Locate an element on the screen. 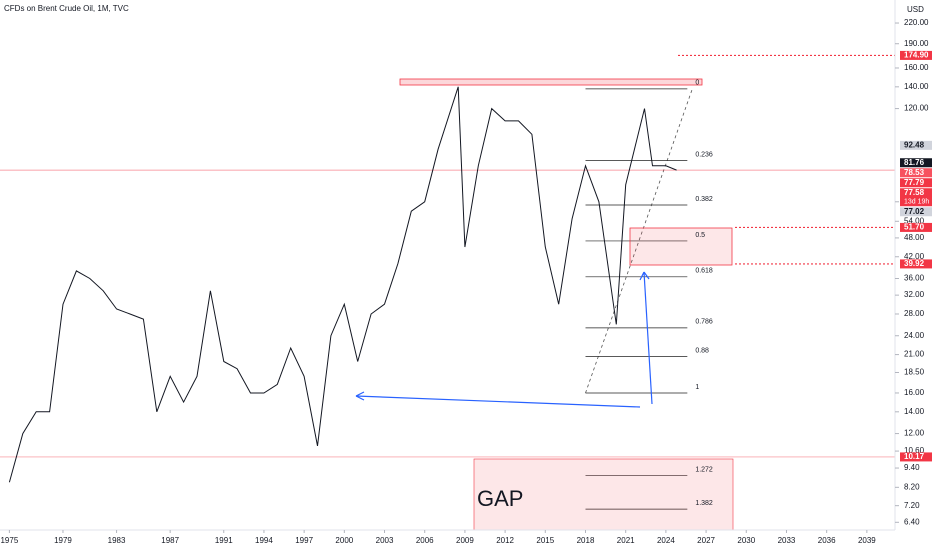  x-tick-label: 2009 is located at coordinates (465, 540).